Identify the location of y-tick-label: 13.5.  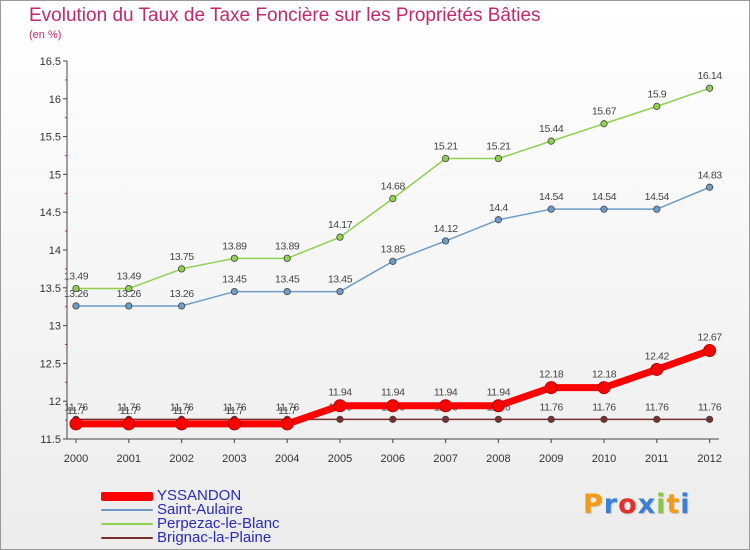
(50, 289).